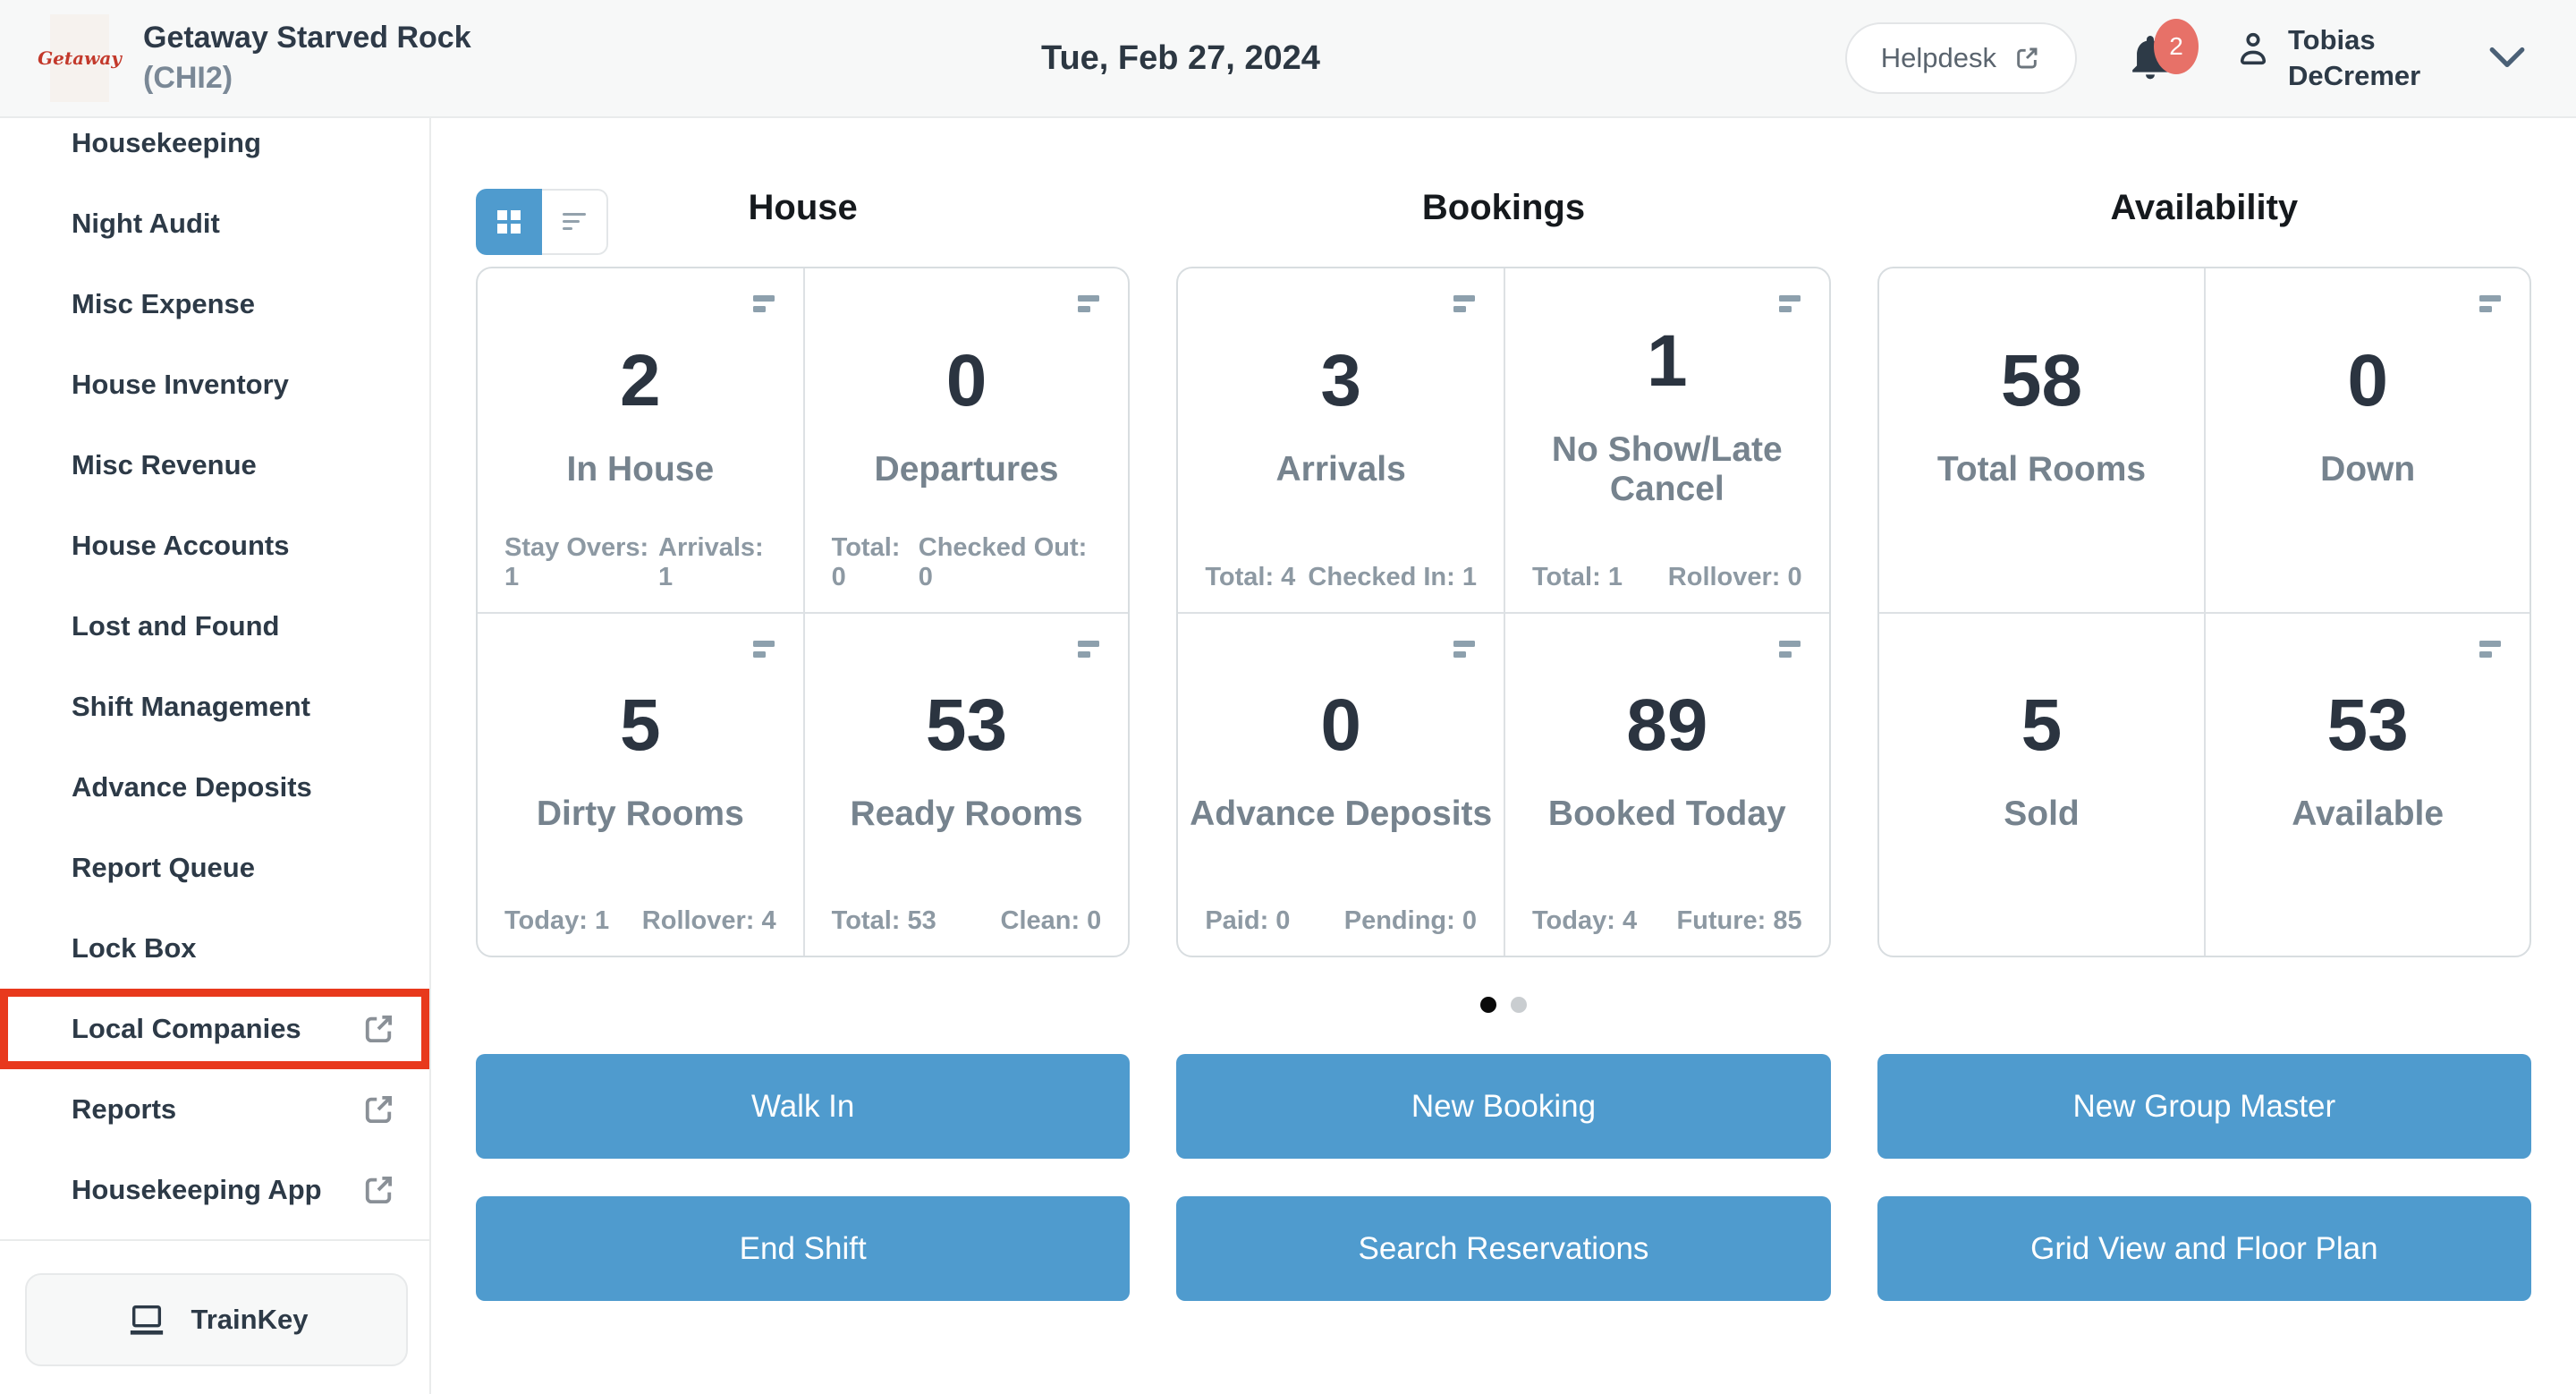  I want to click on notifications-button: 2, so click(2162, 51).